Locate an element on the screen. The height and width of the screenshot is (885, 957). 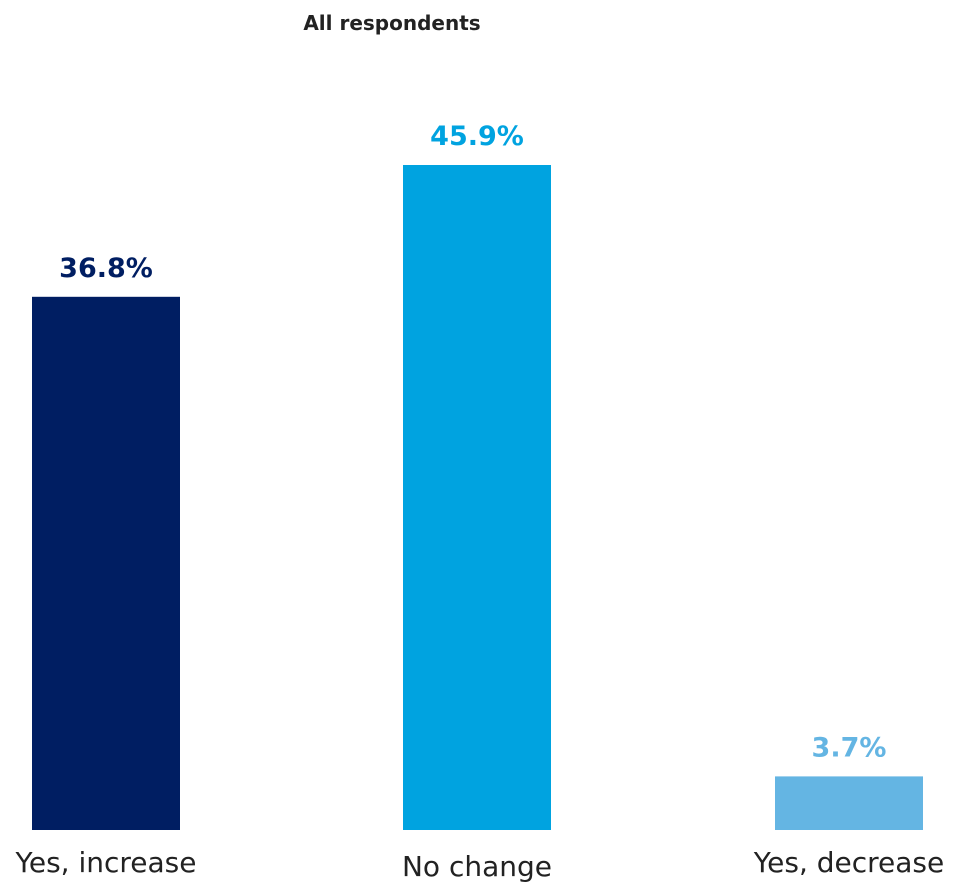
category-label-no-change: No change is located at coordinates (477, 866).